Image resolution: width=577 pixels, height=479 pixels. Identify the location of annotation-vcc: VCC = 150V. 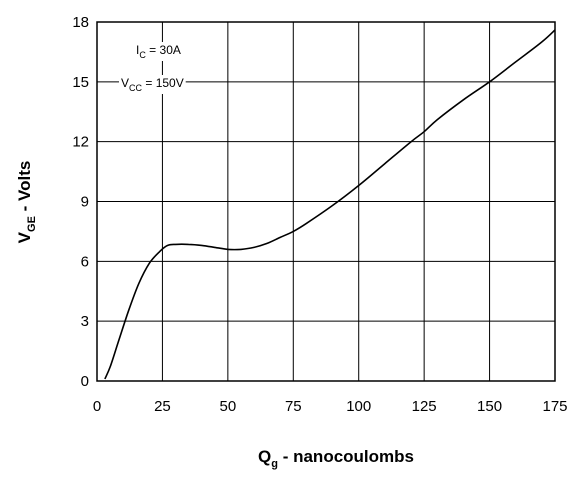
(152, 84).